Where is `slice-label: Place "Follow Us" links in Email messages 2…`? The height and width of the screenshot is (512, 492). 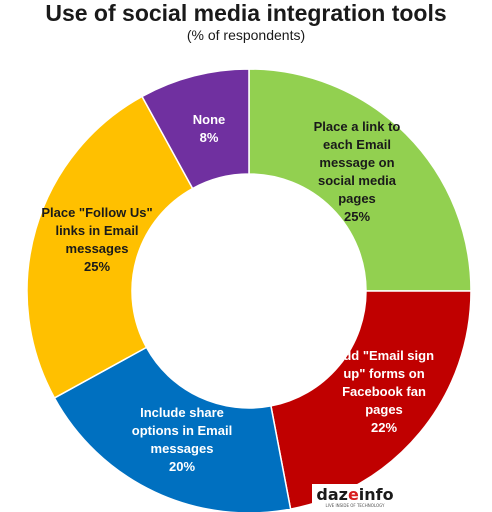 slice-label: Place "Follow Us" links in Email messages 2… is located at coordinates (96, 239).